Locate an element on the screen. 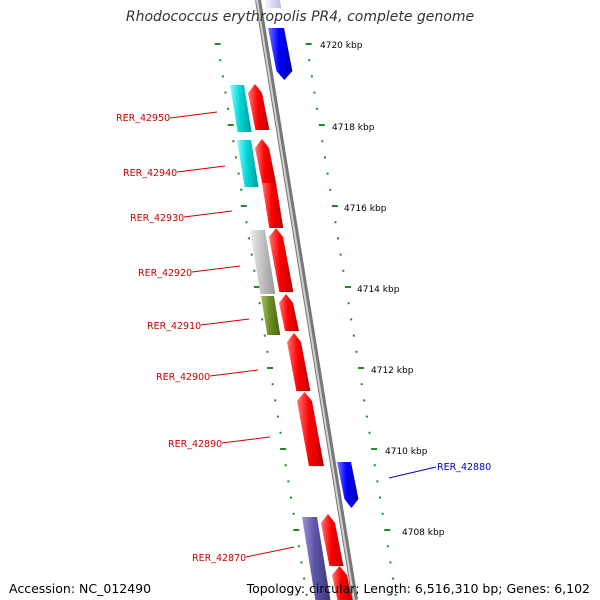 The height and width of the screenshot is (600, 600). genes-value: 6,102 is located at coordinates (572, 588).